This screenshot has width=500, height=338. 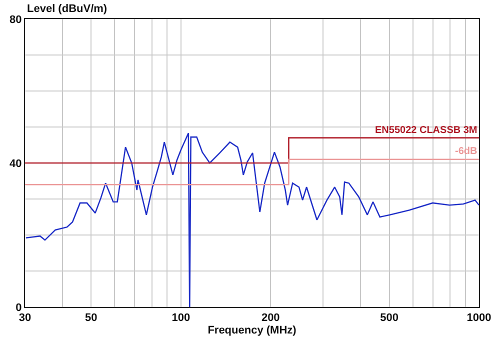 What do you see at coordinates (25, 318) in the screenshot?
I see `x-tick-label: 30` at bounding box center [25, 318].